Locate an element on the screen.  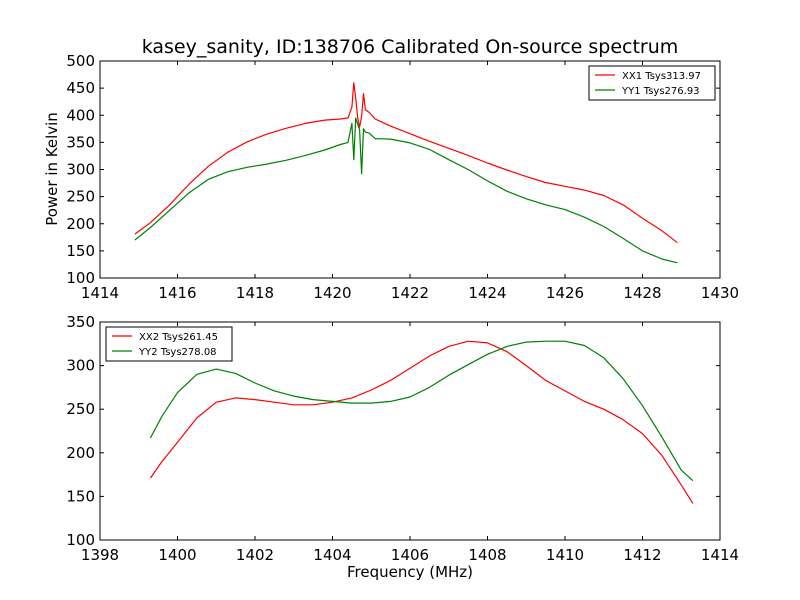
x-tick-label: 1400 is located at coordinates (177, 555).